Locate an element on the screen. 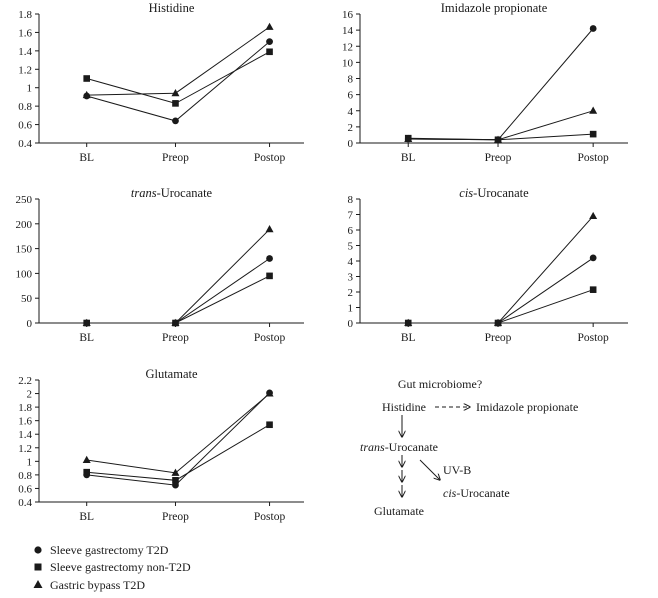 This screenshot has height=598, width=658. triangle-marker-icon is located at coordinates (38, 584).